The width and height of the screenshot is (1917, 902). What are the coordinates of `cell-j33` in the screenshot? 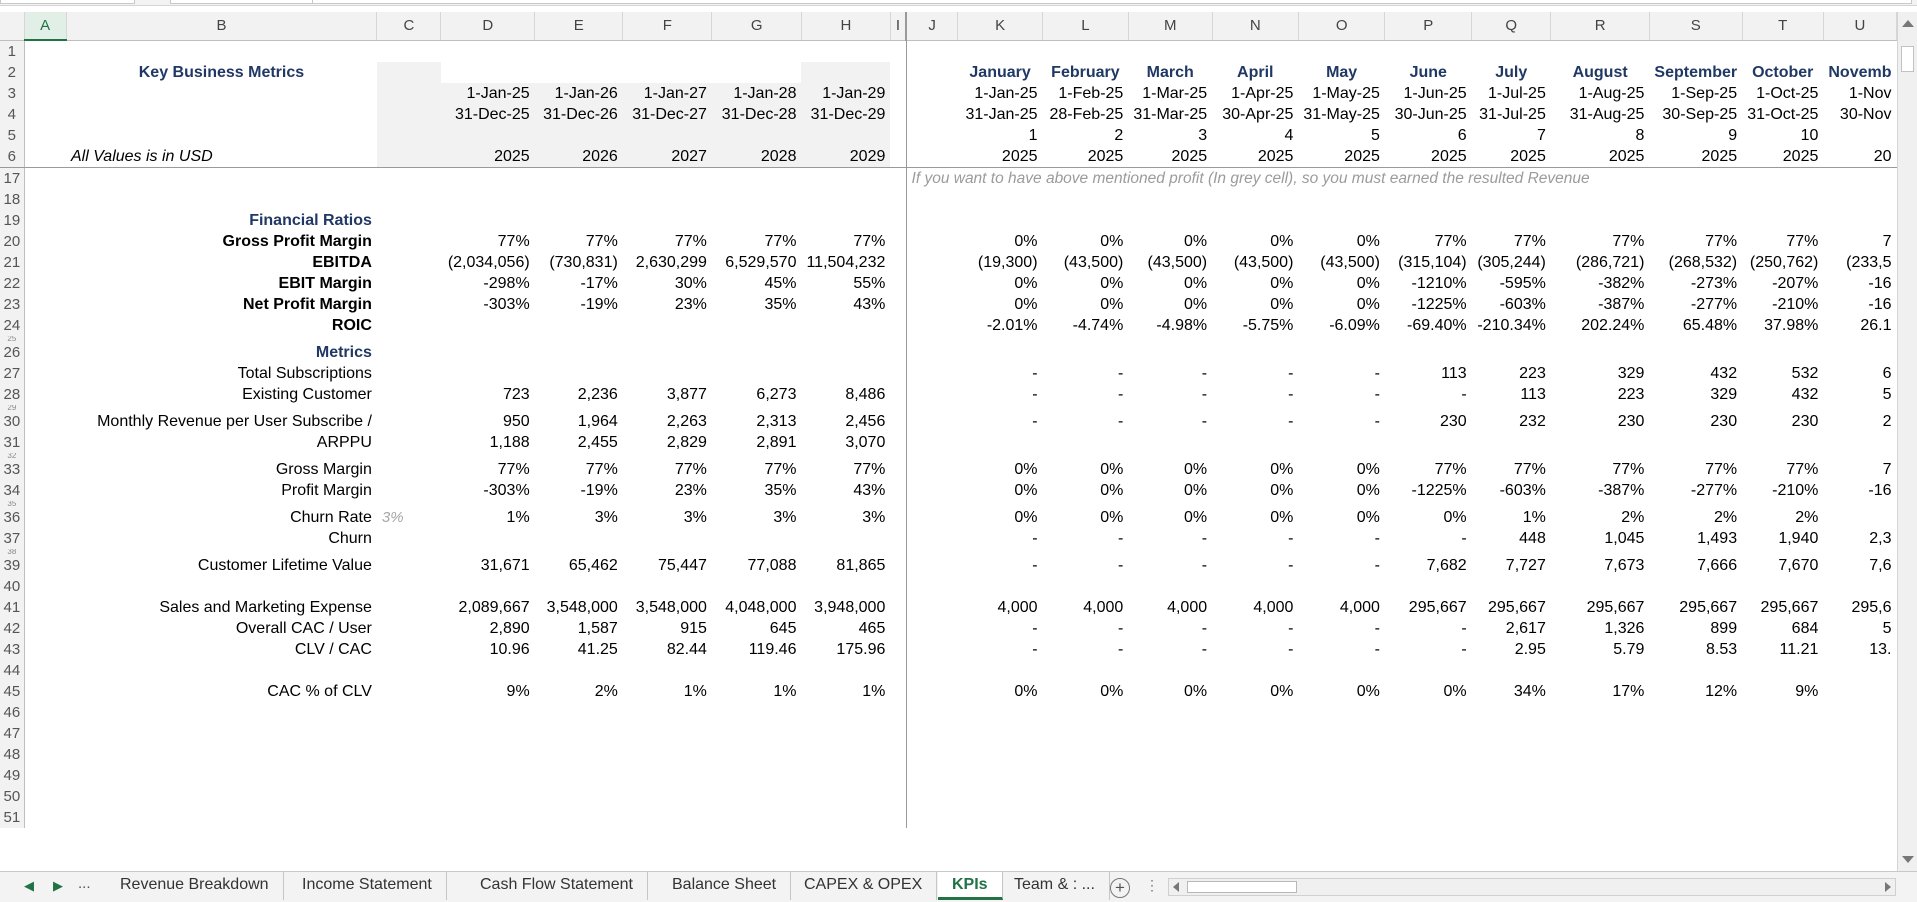 It's located at (932, 469).